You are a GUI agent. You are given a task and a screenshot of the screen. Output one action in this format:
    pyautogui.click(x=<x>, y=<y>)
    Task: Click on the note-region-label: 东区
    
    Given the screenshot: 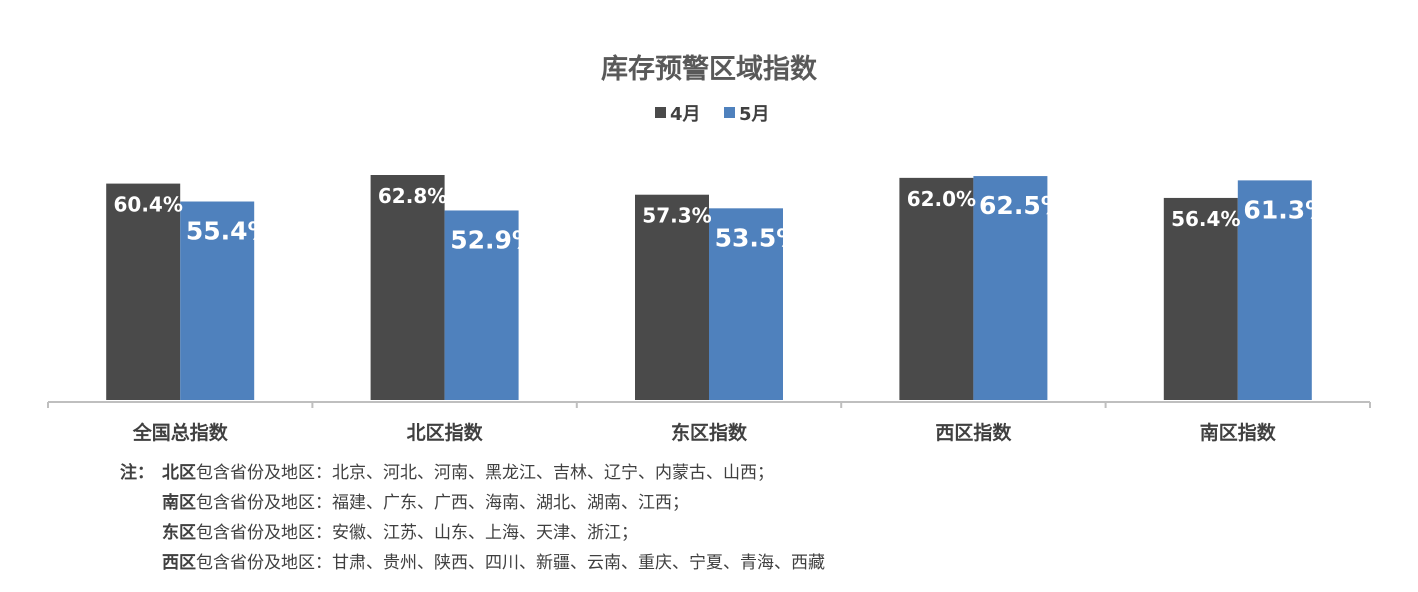 What is the action you would take?
    pyautogui.click(x=179, y=533)
    